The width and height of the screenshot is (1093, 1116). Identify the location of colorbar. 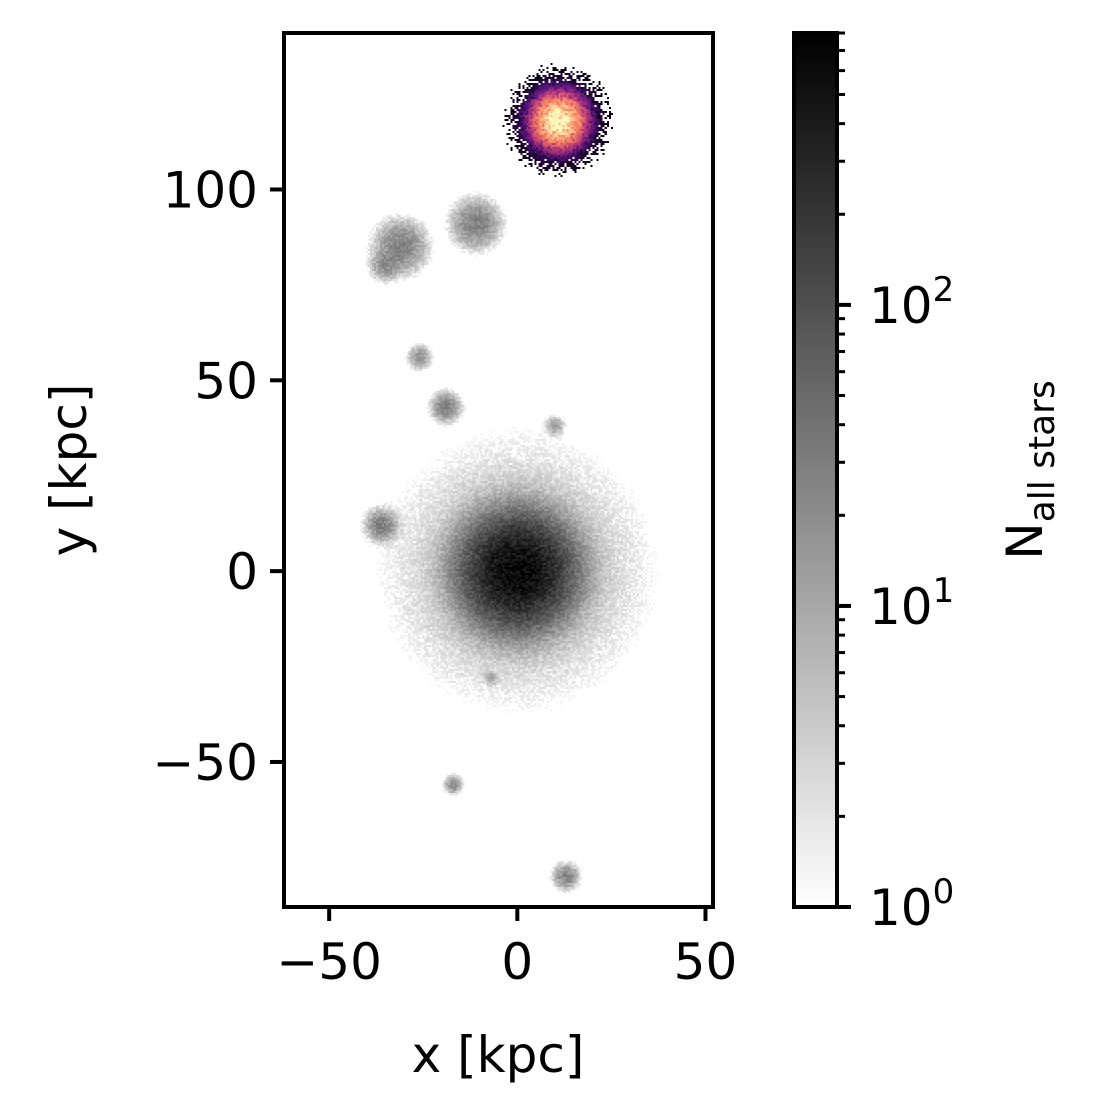
(815, 470).